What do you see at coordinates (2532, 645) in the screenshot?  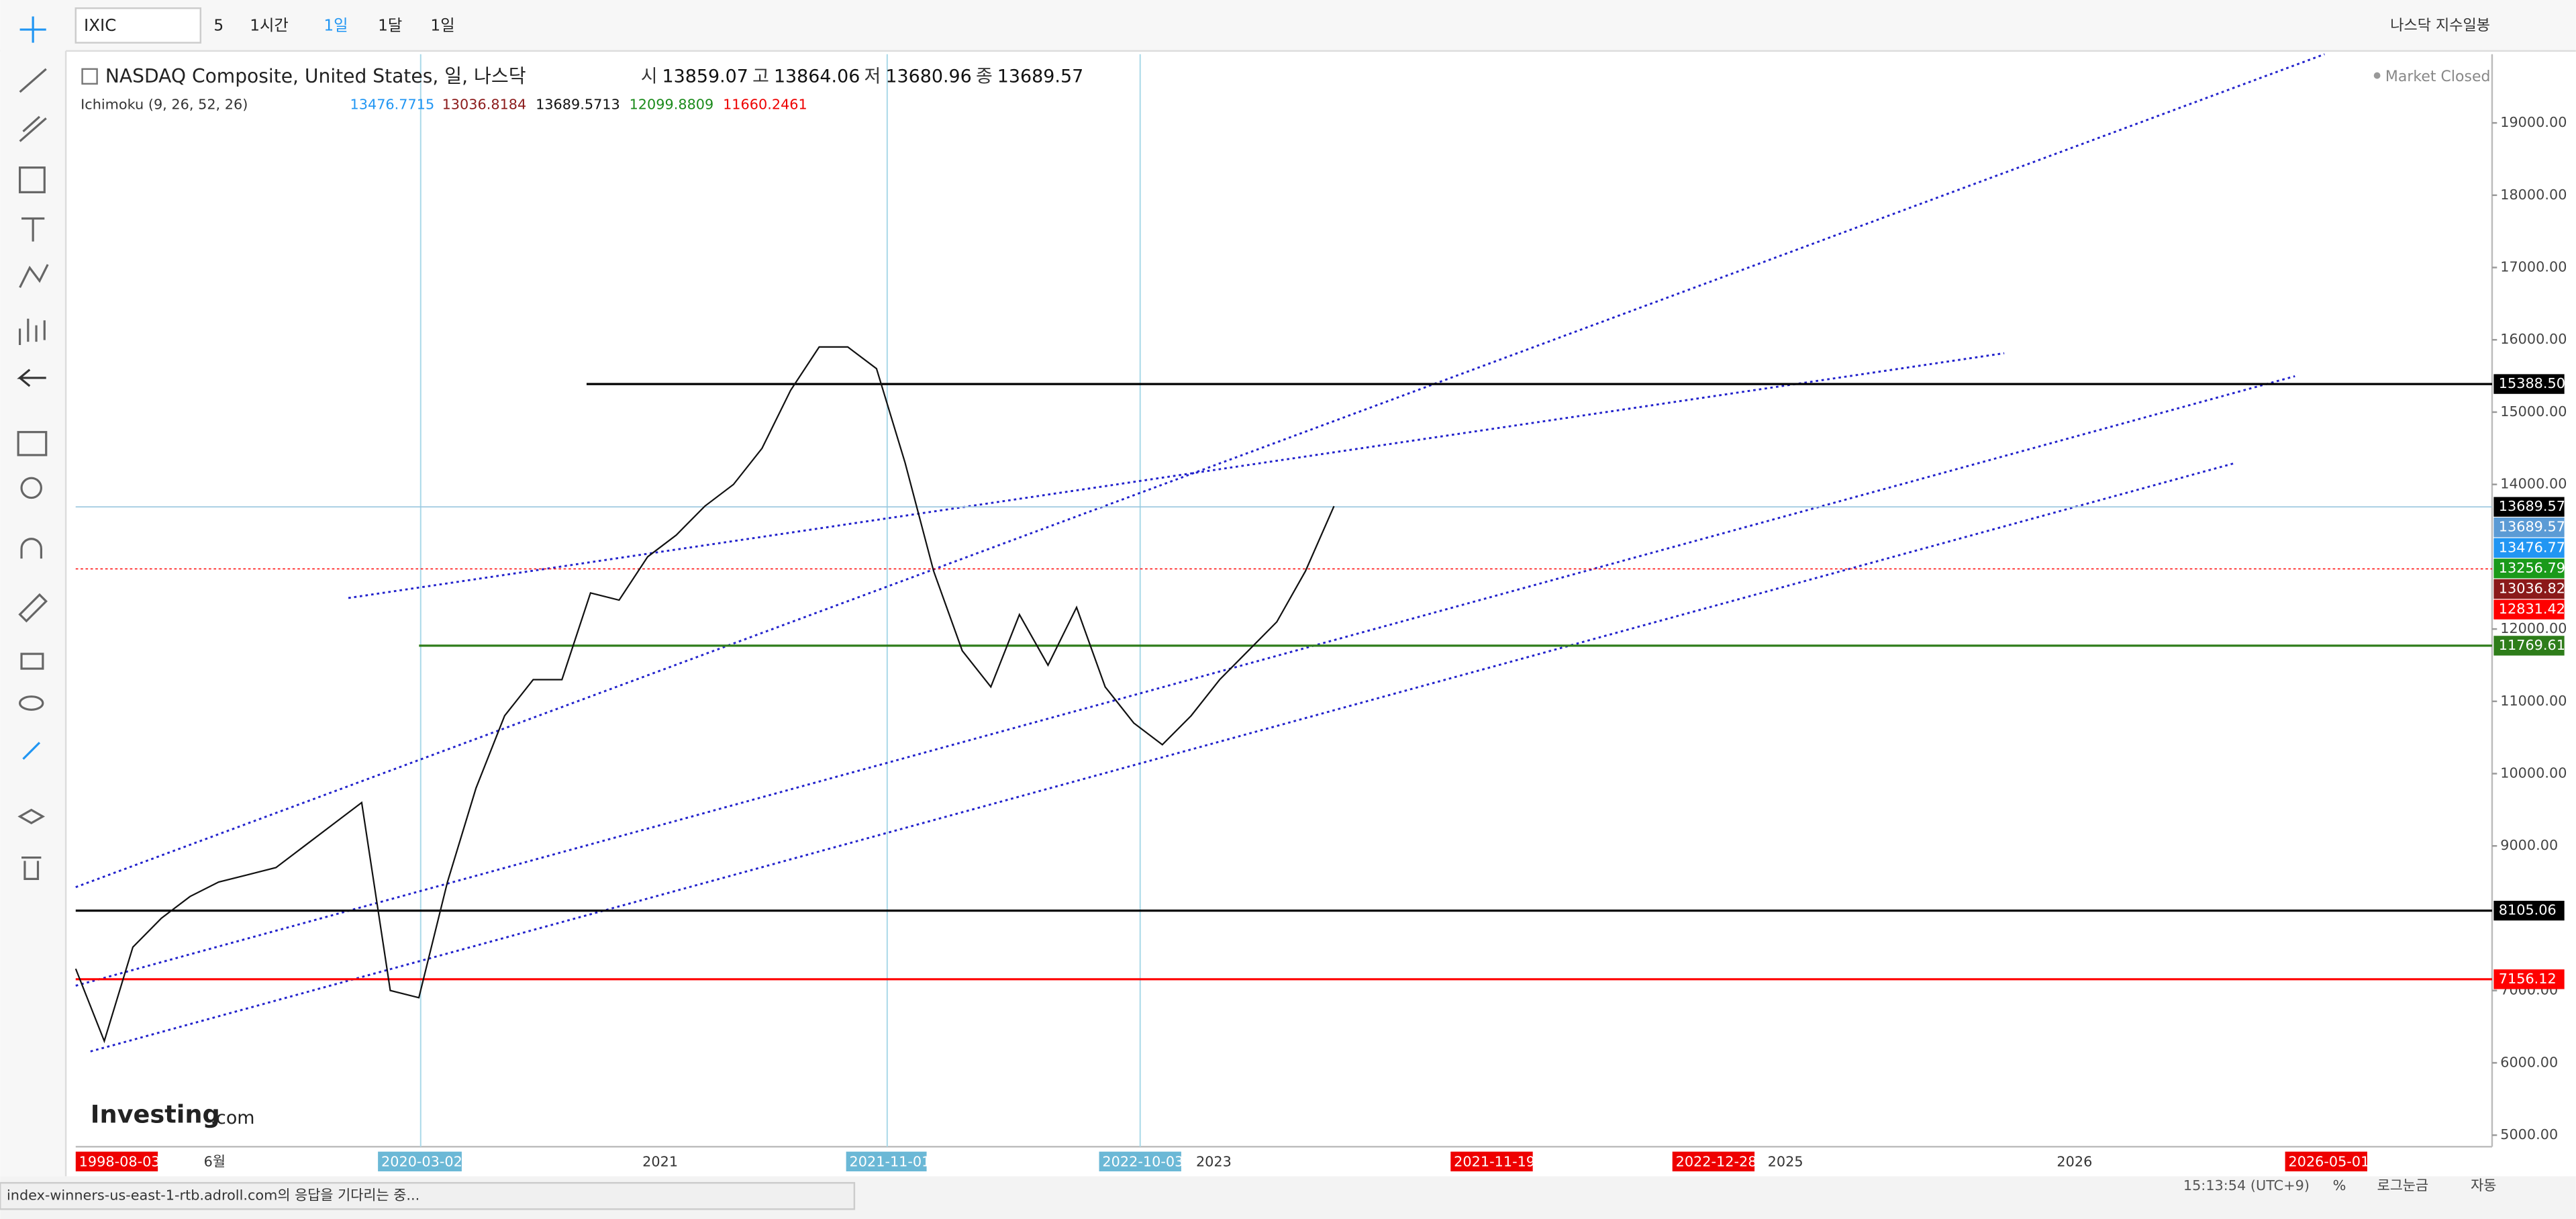 I see `price-tag-label: 11769.61` at bounding box center [2532, 645].